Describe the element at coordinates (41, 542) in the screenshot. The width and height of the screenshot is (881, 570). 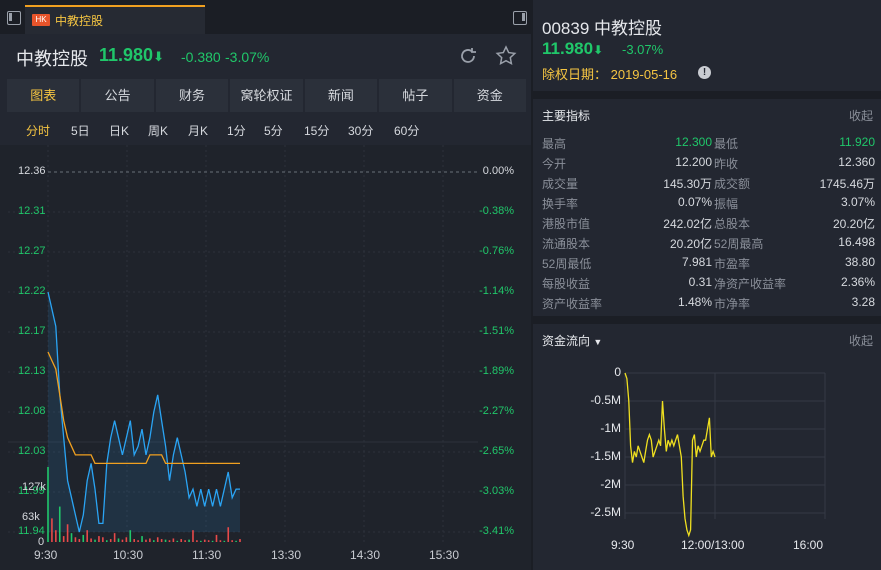
I see `volume-tick-label: 0` at that location.